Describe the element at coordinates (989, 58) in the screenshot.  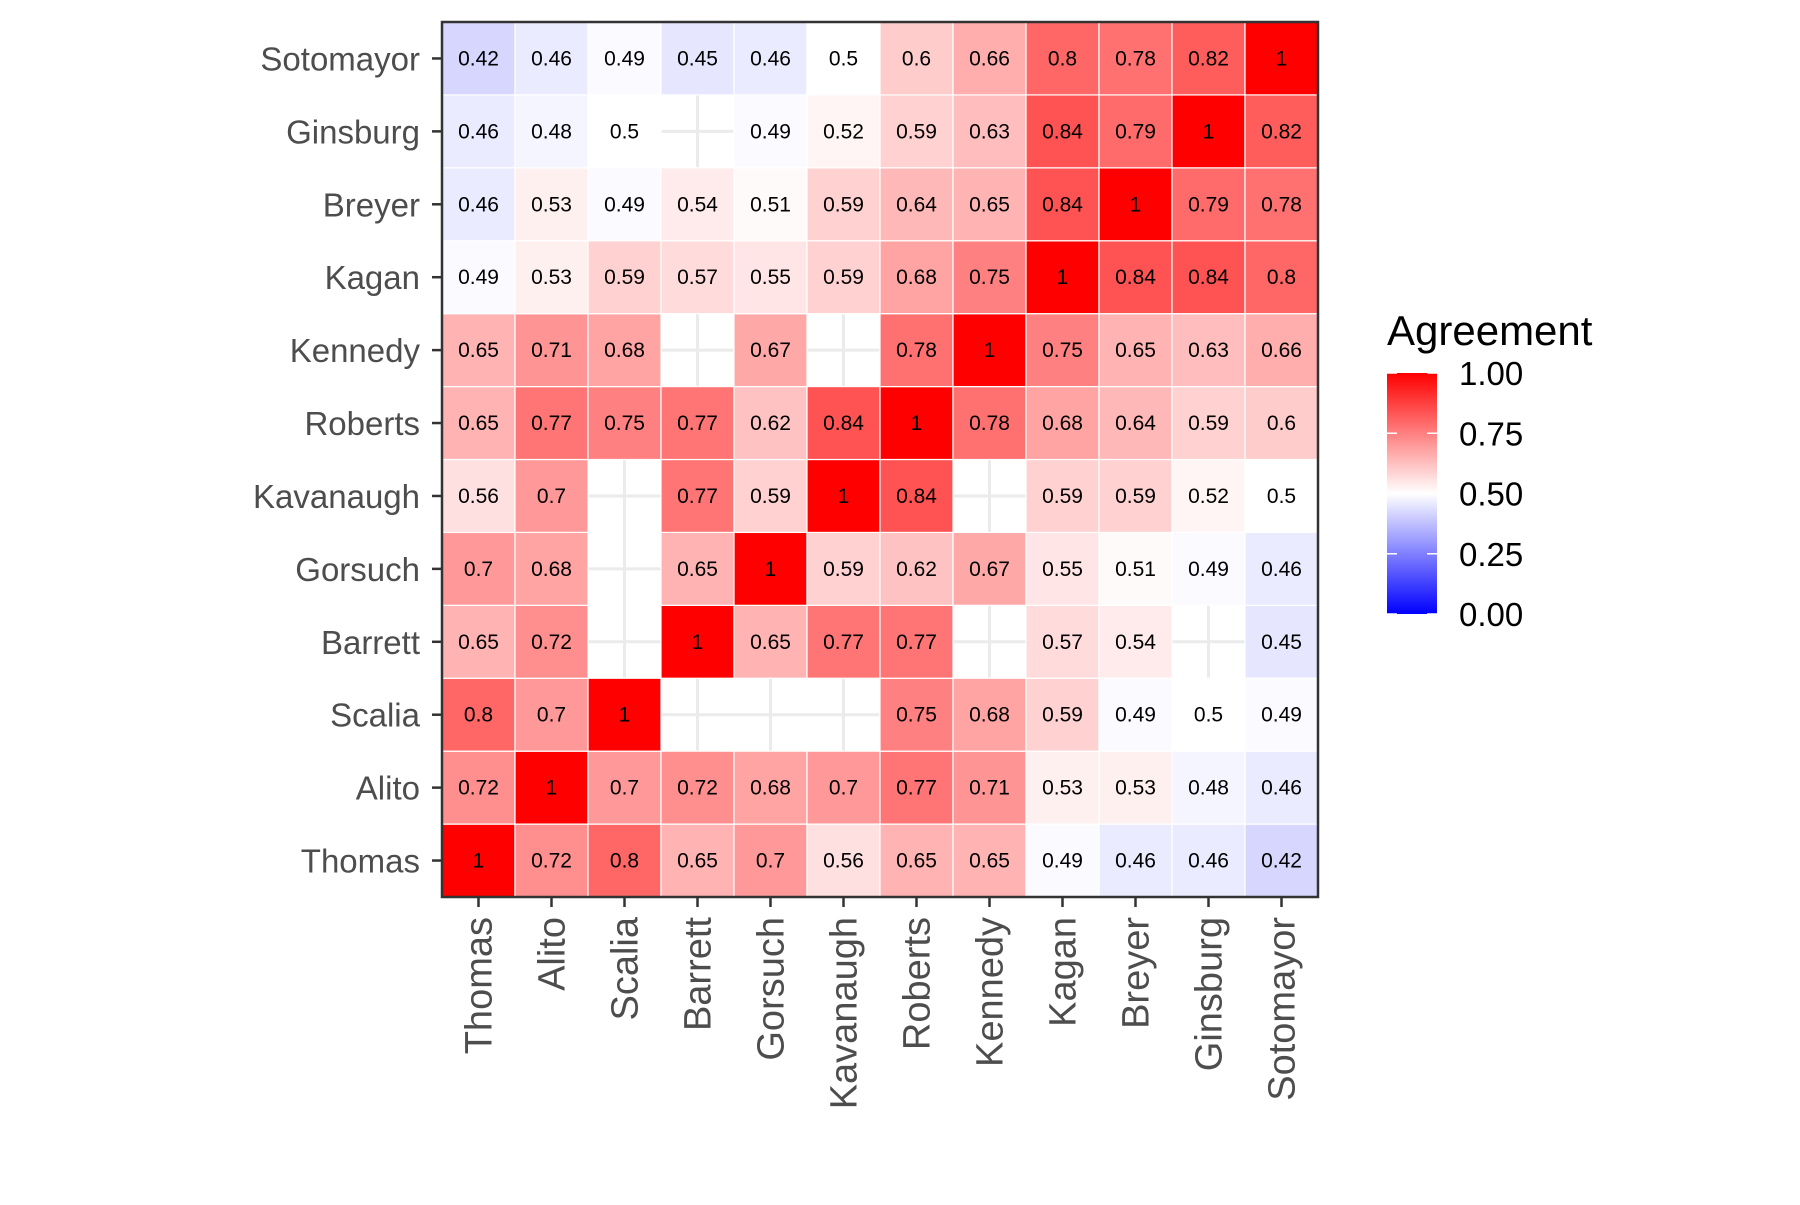
I see `cell-value-label: 0.66` at that location.